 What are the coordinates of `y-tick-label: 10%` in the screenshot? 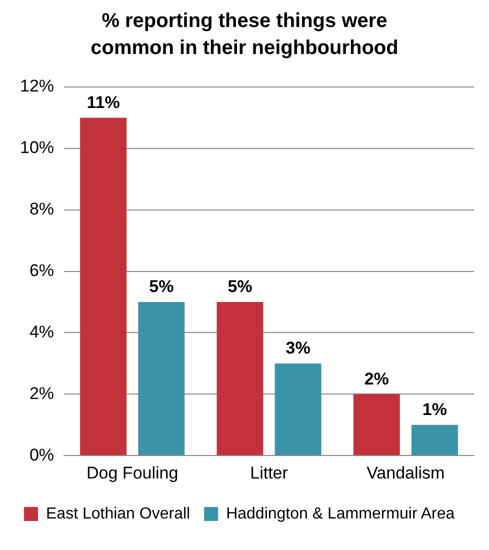 It's located at (37, 148).